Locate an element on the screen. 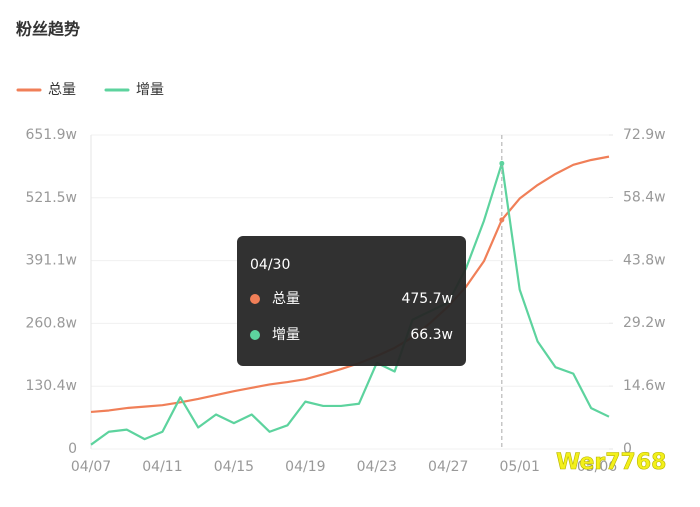  y-tick-label: 0 is located at coordinates (72, 449).